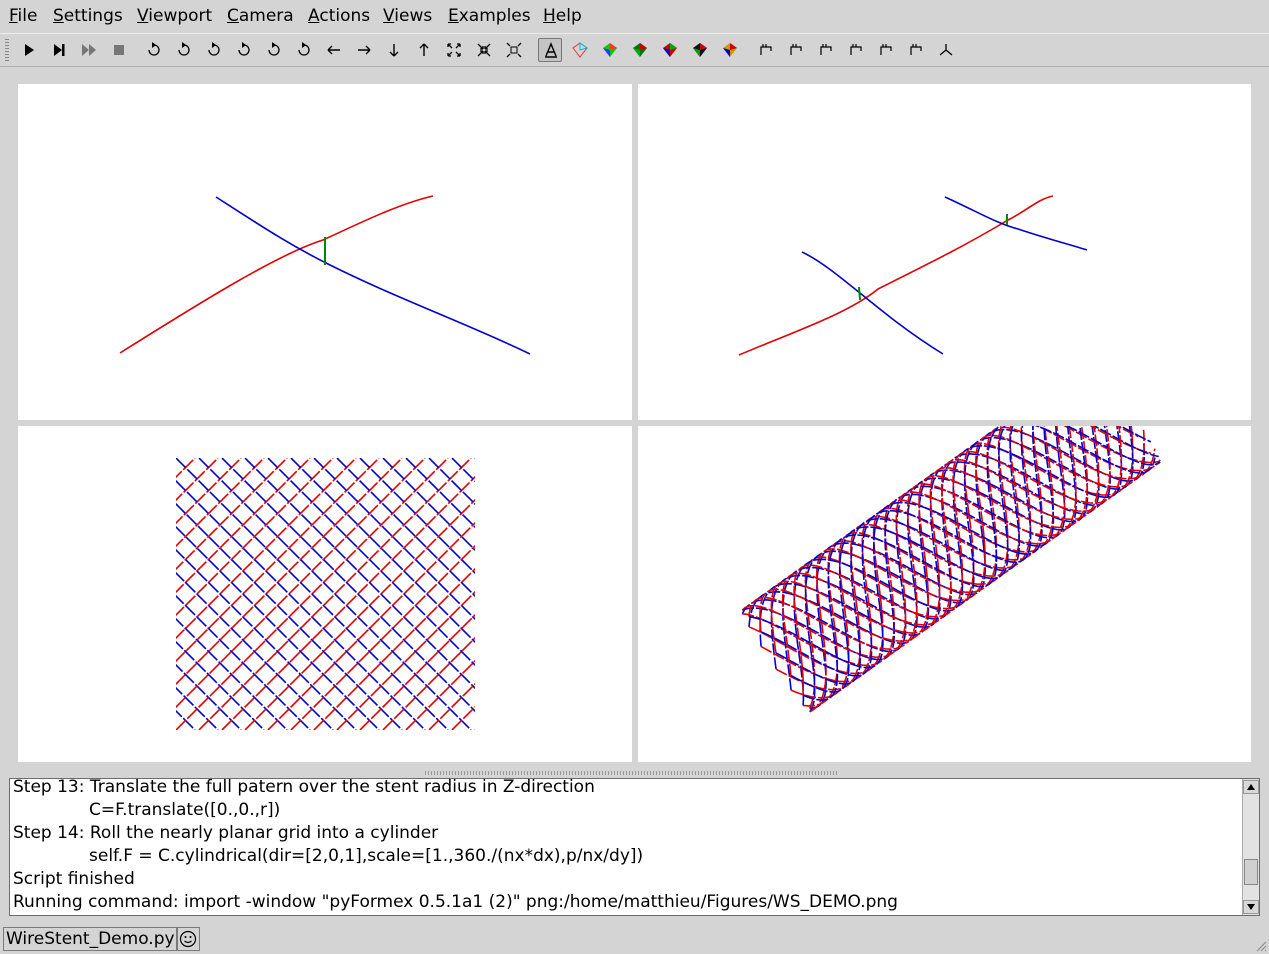 The width and height of the screenshot is (1269, 954). What do you see at coordinates (304, 50) in the screenshot?
I see `rotate-cw-icon` at bounding box center [304, 50].